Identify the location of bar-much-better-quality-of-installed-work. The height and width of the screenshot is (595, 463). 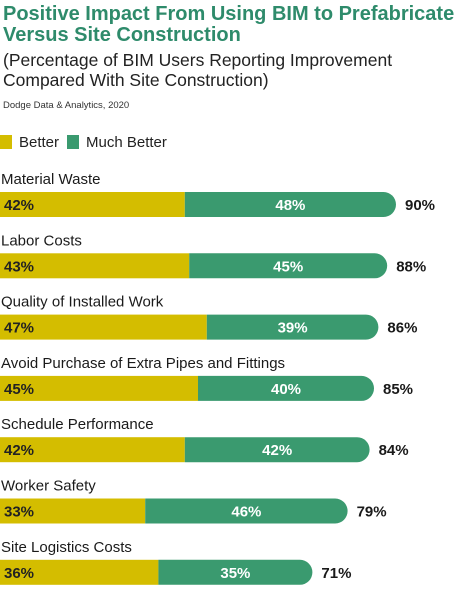
(292, 327).